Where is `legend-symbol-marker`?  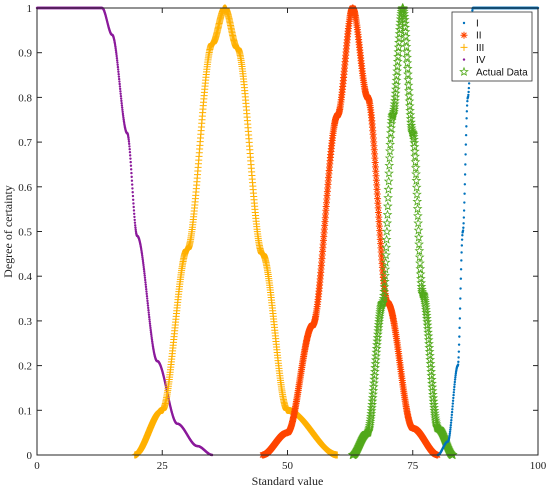
legend-symbol-marker is located at coordinates (464, 23).